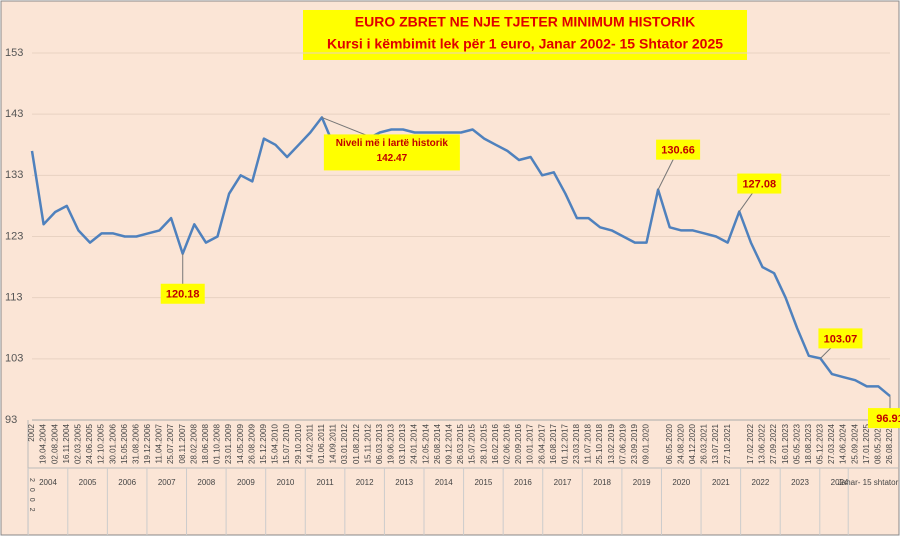 This screenshot has width=900, height=536. I want to click on x-tick-label: 25.10.2018, so click(599, 443).